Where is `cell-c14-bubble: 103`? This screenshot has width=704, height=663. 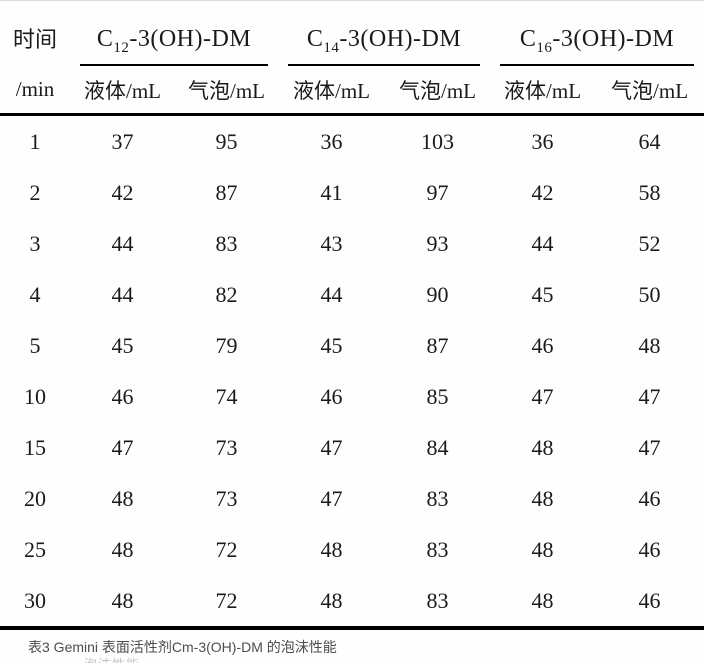 cell-c14-bubble: 103 is located at coordinates (438, 141).